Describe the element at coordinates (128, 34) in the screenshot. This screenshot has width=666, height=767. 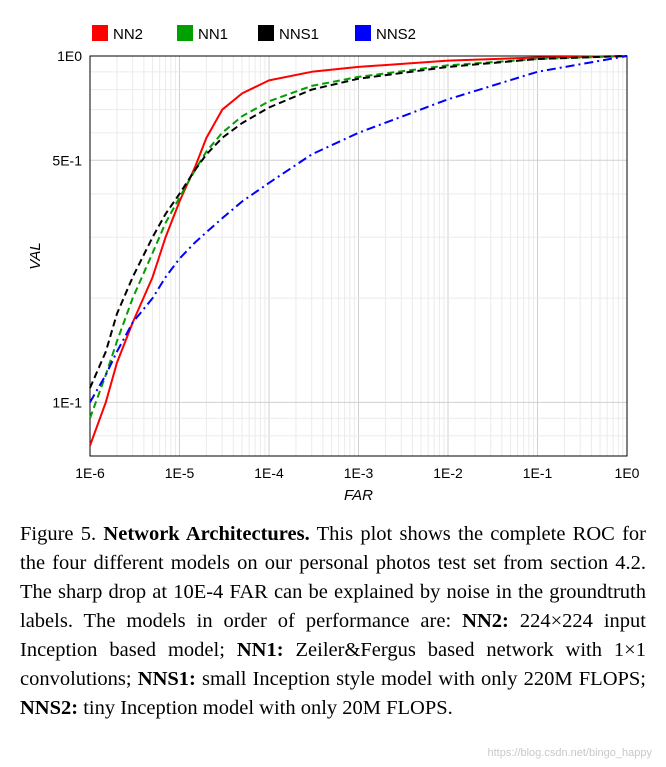
I see `legend-label-nn2: NN2` at that location.